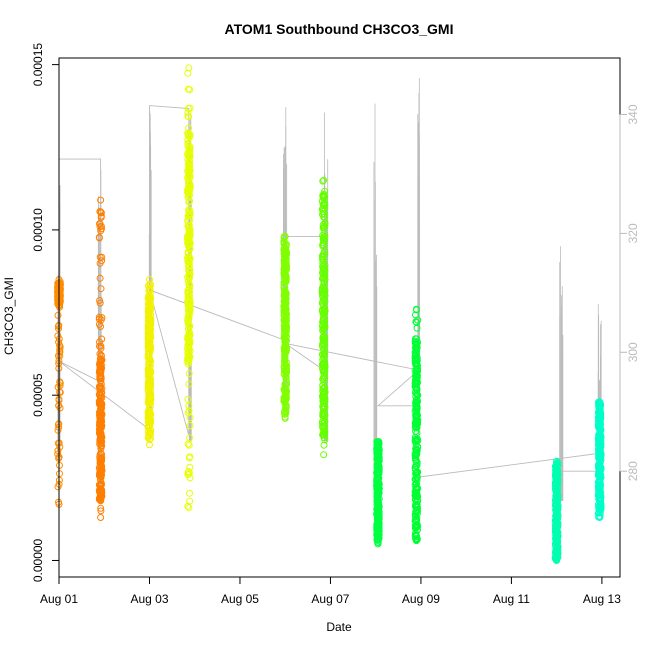 The height and width of the screenshot is (650, 650). Describe the element at coordinates (421, 599) in the screenshot. I see `x-tick-label-4: Aug 09` at that location.